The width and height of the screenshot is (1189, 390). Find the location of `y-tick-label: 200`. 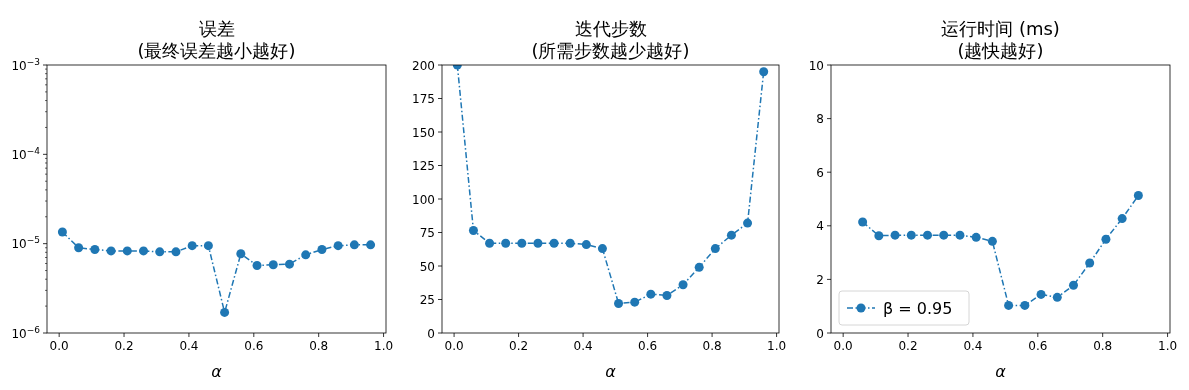

y-tick-label: 200 is located at coordinates (423, 65).